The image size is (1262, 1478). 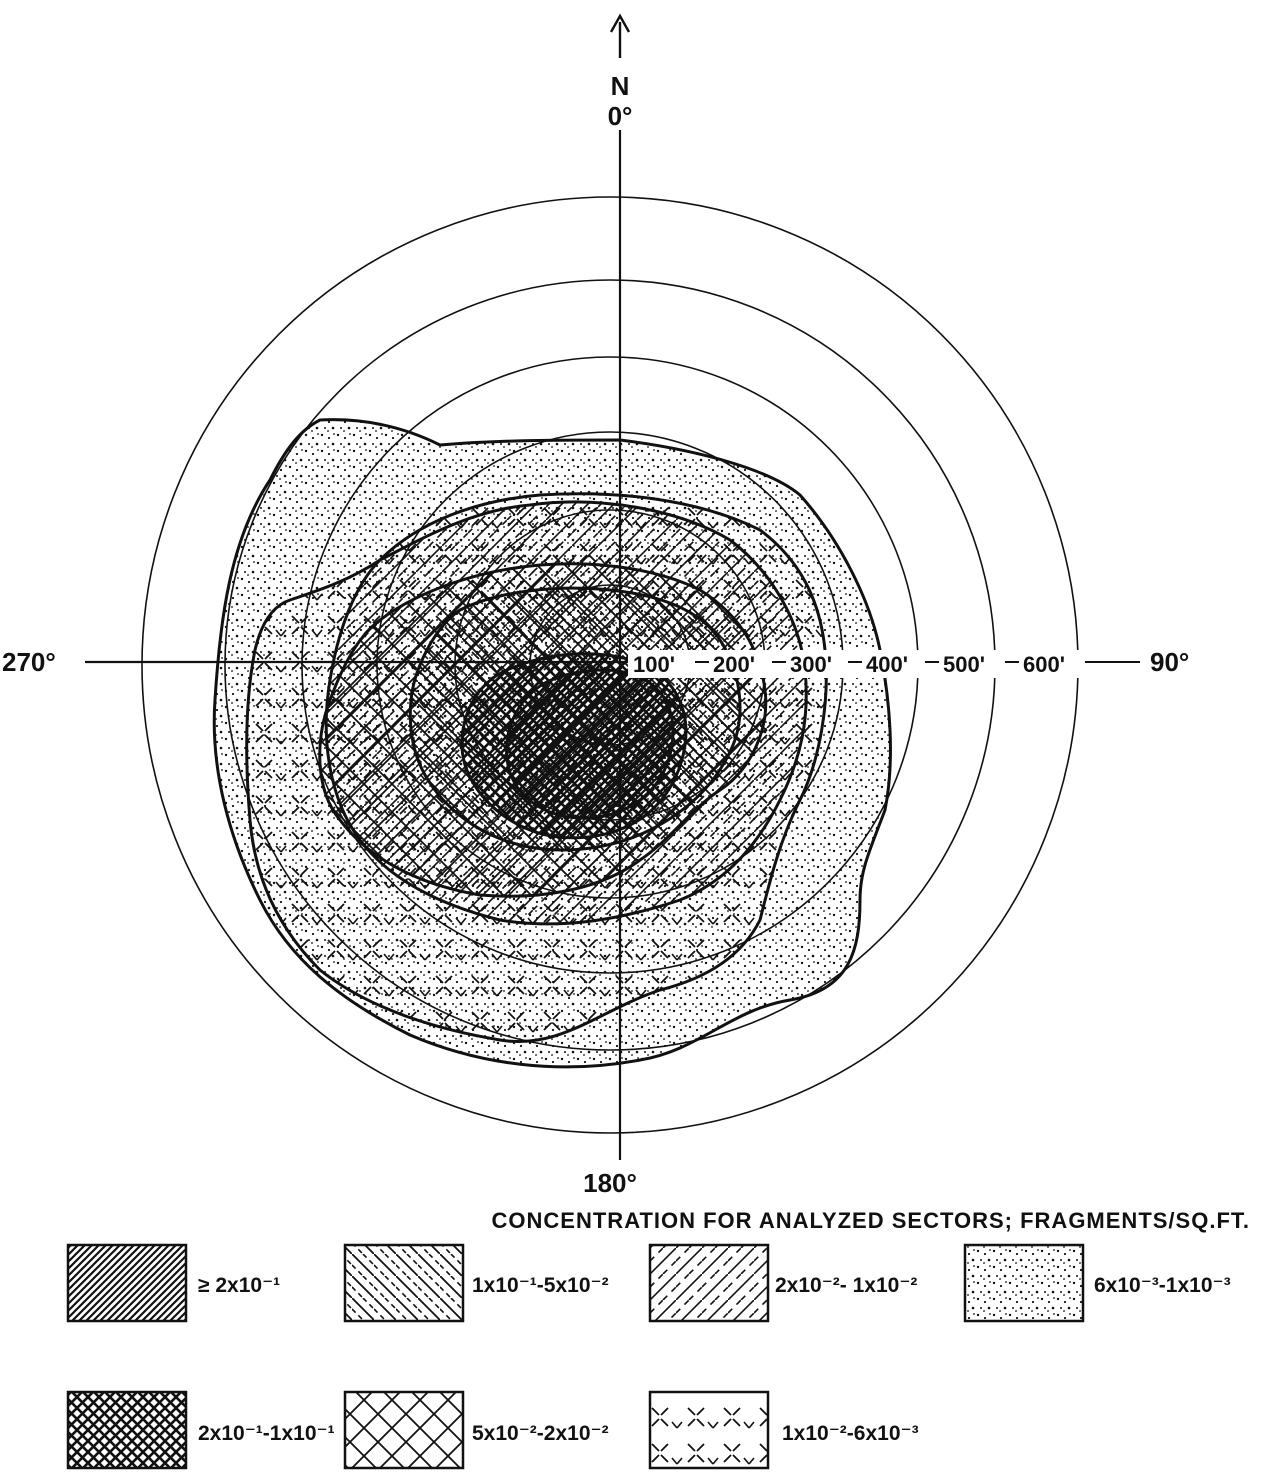 I want to click on distance-label: 200', so click(x=734, y=664).